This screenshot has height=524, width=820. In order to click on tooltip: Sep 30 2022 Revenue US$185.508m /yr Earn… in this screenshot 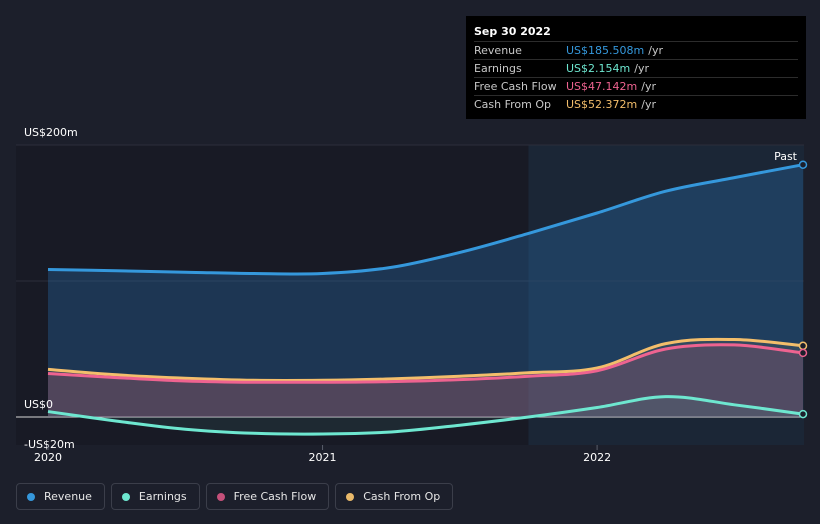, I will do `click(636, 67)`.